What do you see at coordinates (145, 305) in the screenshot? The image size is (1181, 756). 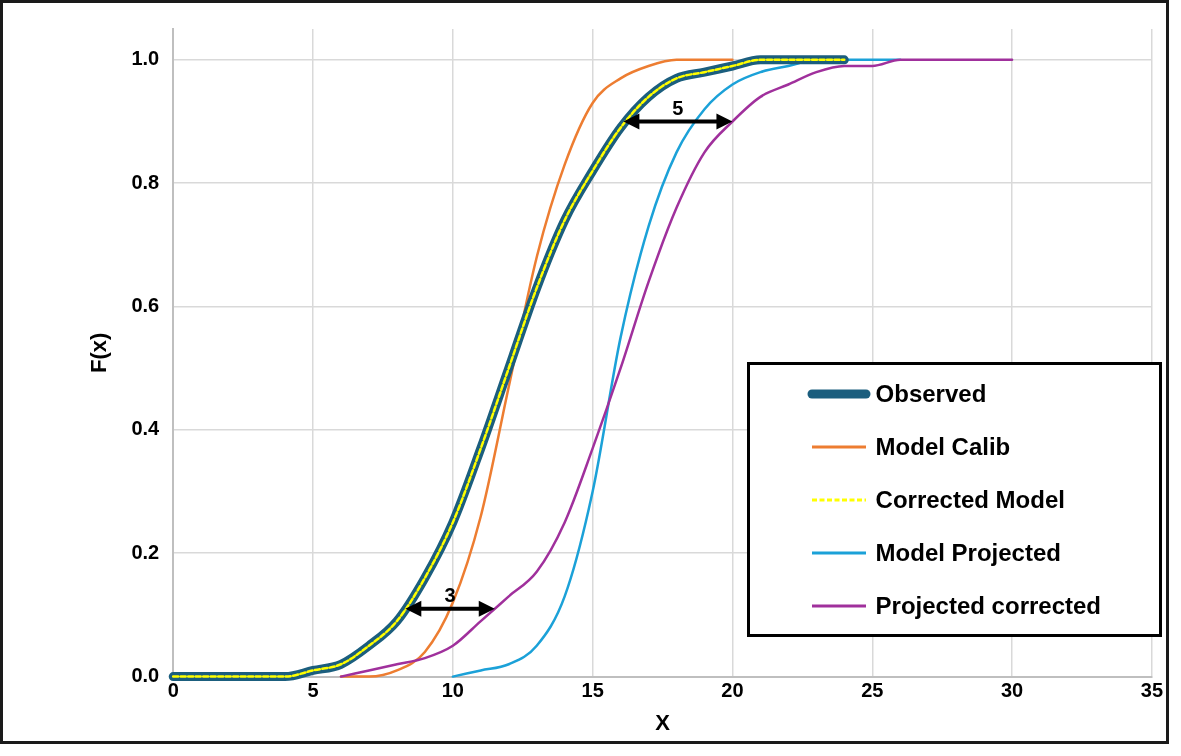 I see `y-tick-label: 0.6` at bounding box center [145, 305].